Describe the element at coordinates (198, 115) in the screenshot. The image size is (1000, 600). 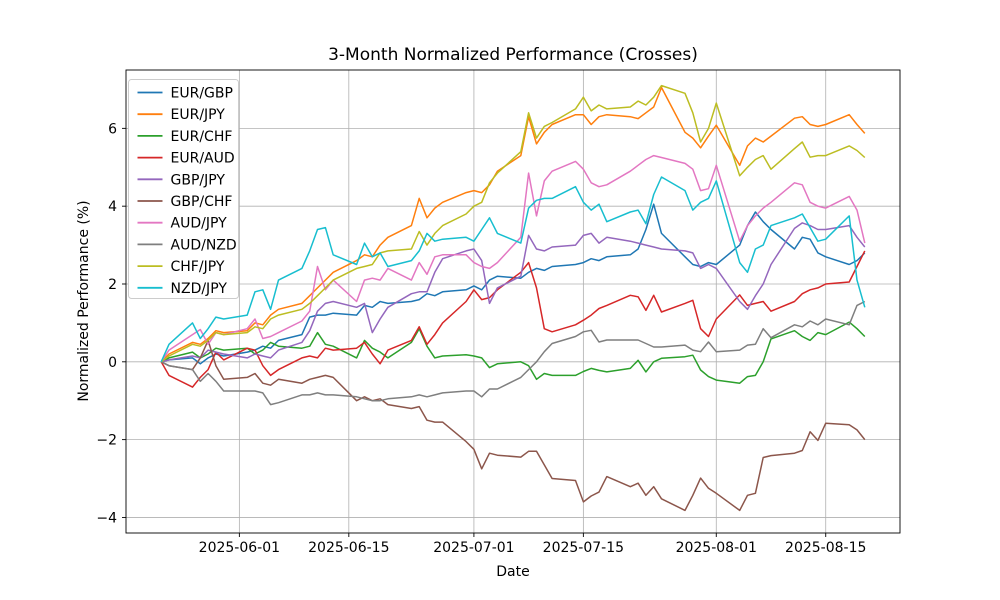
I see `legend-label-EUR-JPY: EUR/JPY` at that location.